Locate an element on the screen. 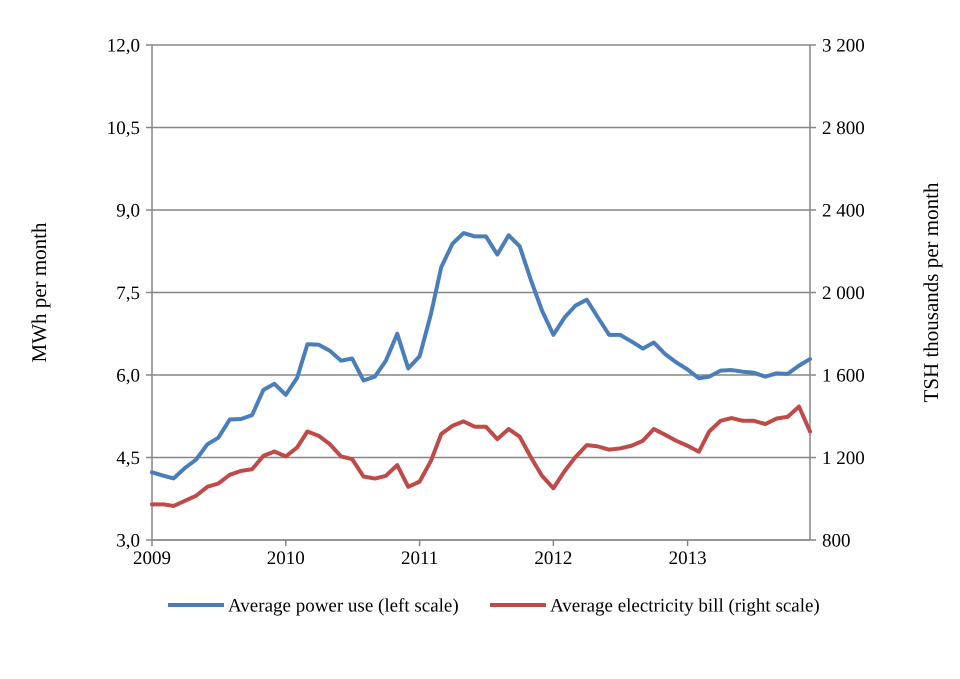 This screenshot has width=960, height=679. y2-tick-label: 1 600 is located at coordinates (843, 376).